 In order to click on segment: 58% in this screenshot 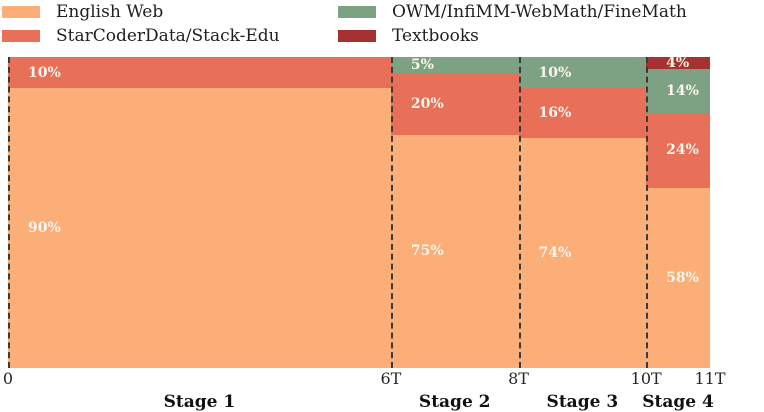, I will do `click(678, 277)`.